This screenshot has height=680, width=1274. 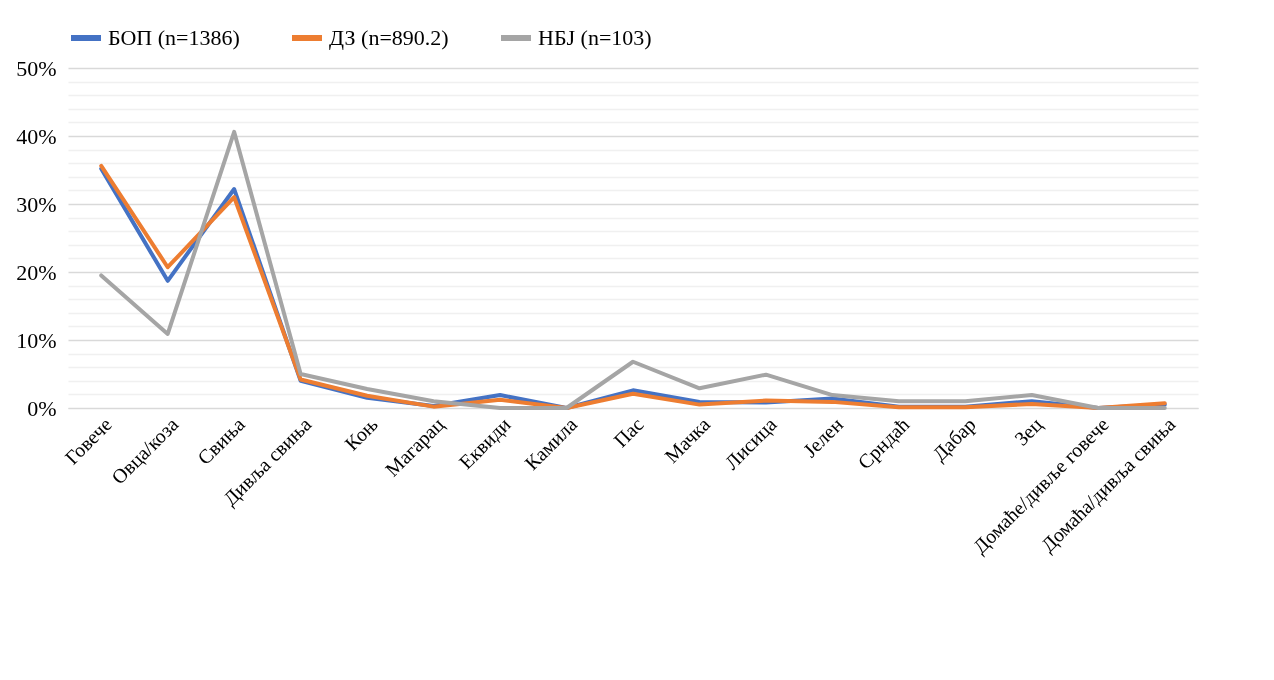 What do you see at coordinates (36, 204) in the screenshot?
I see `y-tick-label: 30%` at bounding box center [36, 204].